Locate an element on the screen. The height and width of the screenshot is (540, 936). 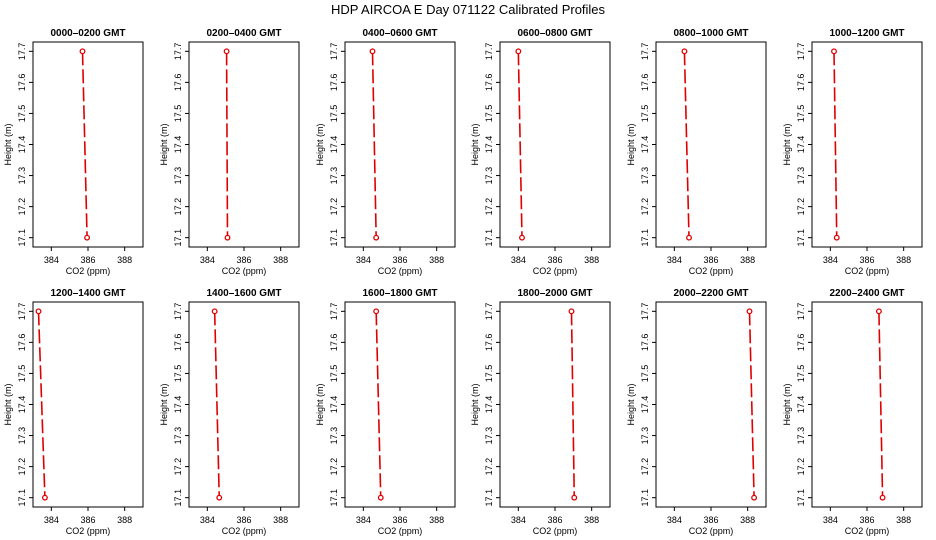
panel-title: 0400–0600 GMT is located at coordinates (399, 33).